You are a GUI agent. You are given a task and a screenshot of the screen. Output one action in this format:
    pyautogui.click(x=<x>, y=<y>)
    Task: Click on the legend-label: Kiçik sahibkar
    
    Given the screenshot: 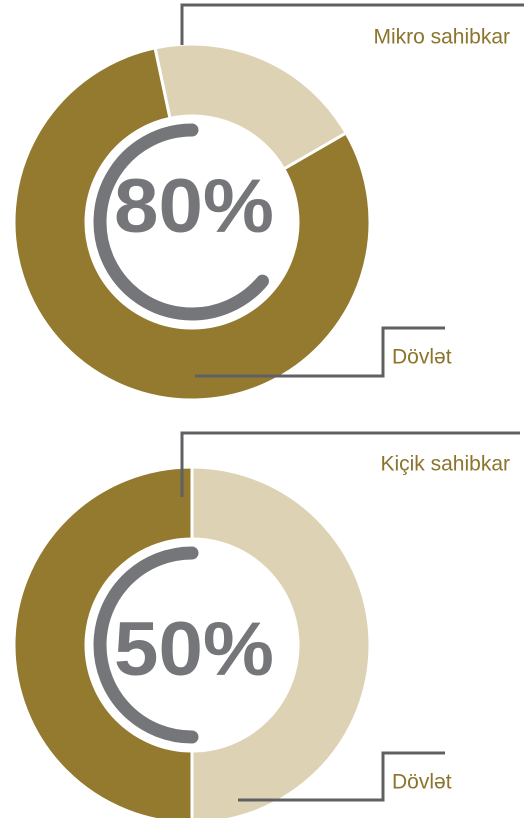 What is the action you would take?
    pyautogui.click(x=445, y=464)
    